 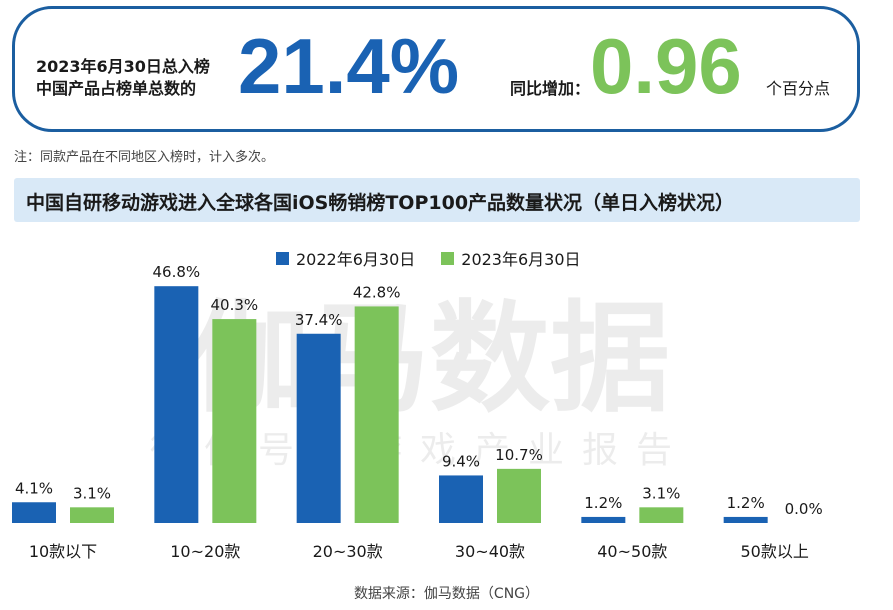 I want to click on x-tick-label-3: 20~30款, so click(x=348, y=551).